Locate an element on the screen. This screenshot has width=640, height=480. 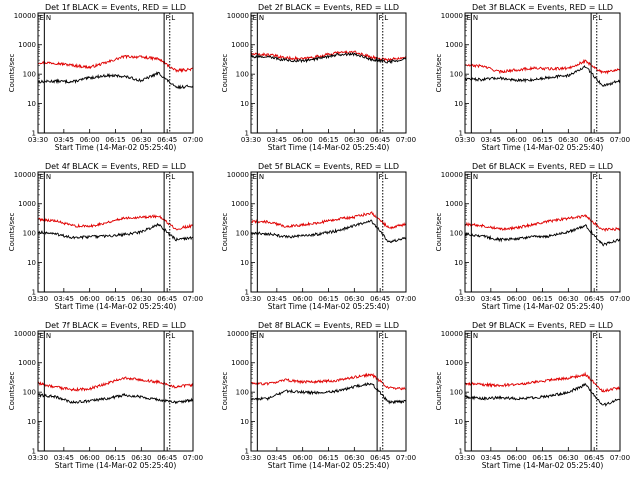
panel-title: Det 4f BLACK = Events, RED = LLD is located at coordinates (115, 166).